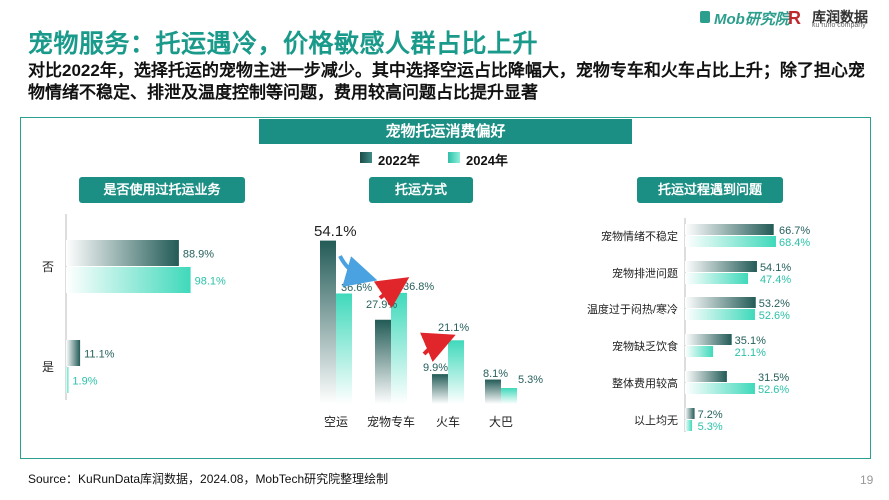 Image resolution: width=889 pixels, height=500 pixels. What do you see at coordinates (84, 382) in the screenshot?
I see `data-label: 1.9%` at bounding box center [84, 382].